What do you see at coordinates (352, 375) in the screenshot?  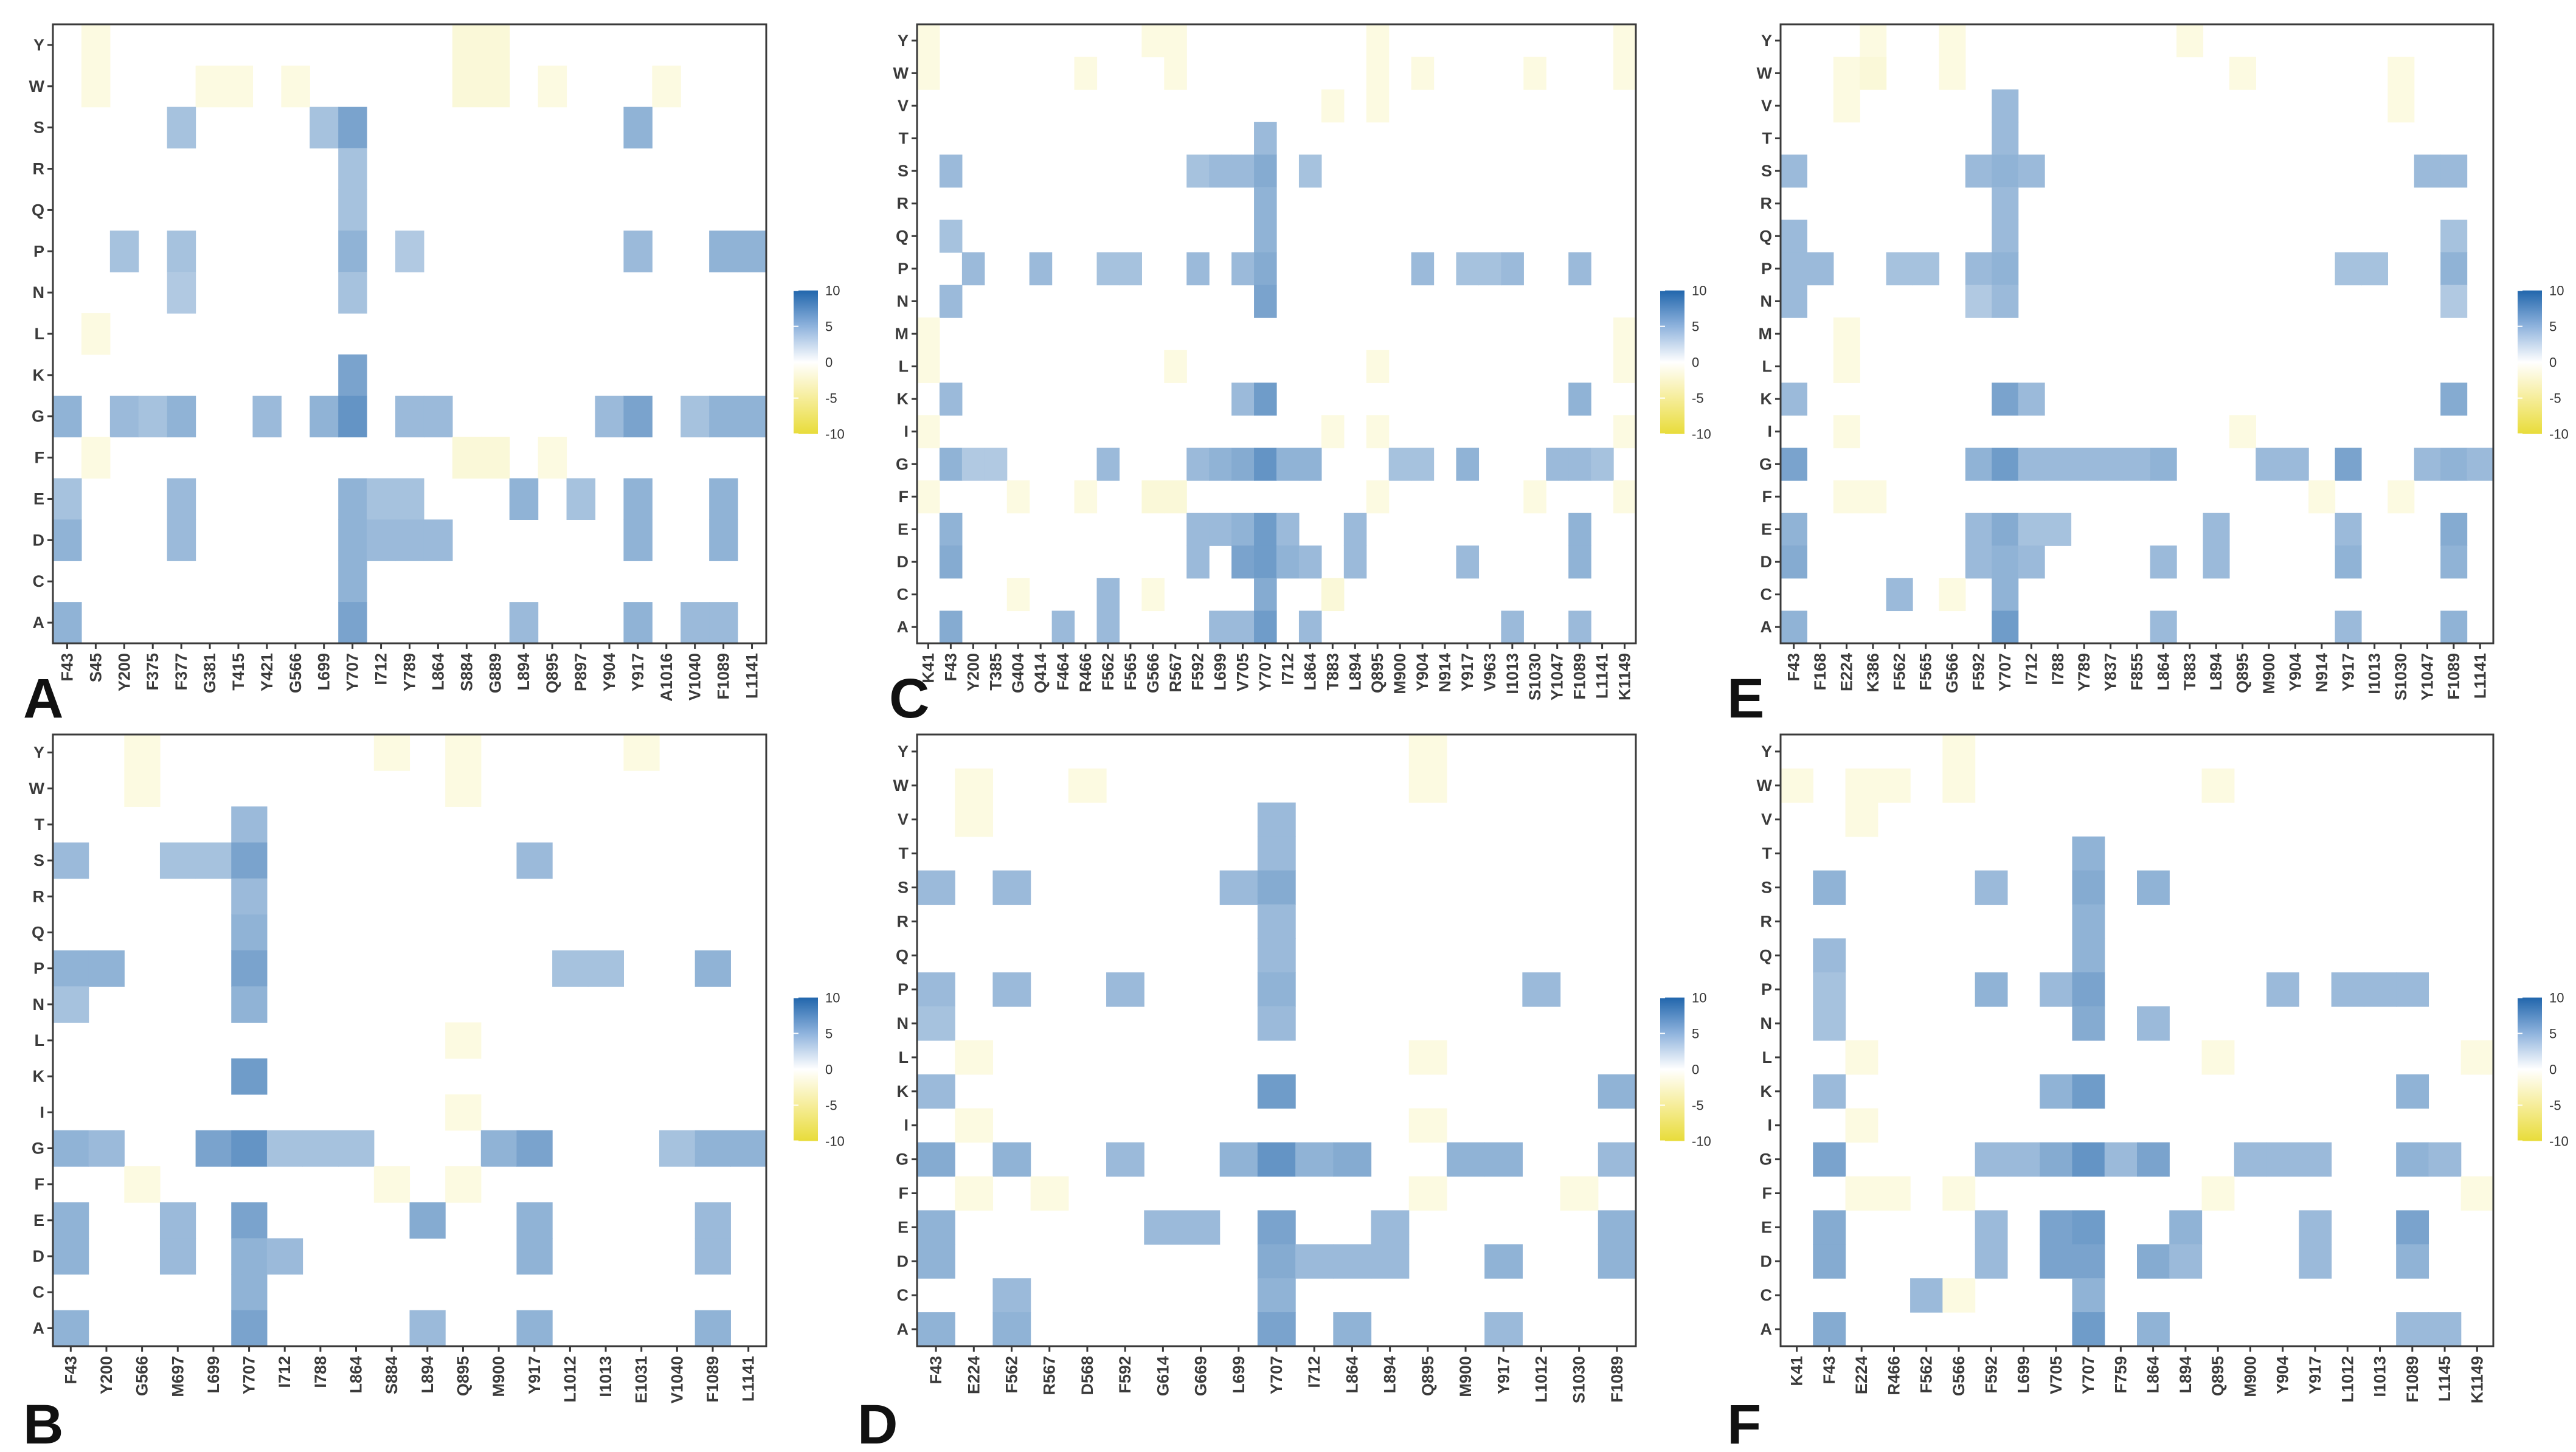 I see `heatmap-cell-a-K-Y707` at bounding box center [352, 375].